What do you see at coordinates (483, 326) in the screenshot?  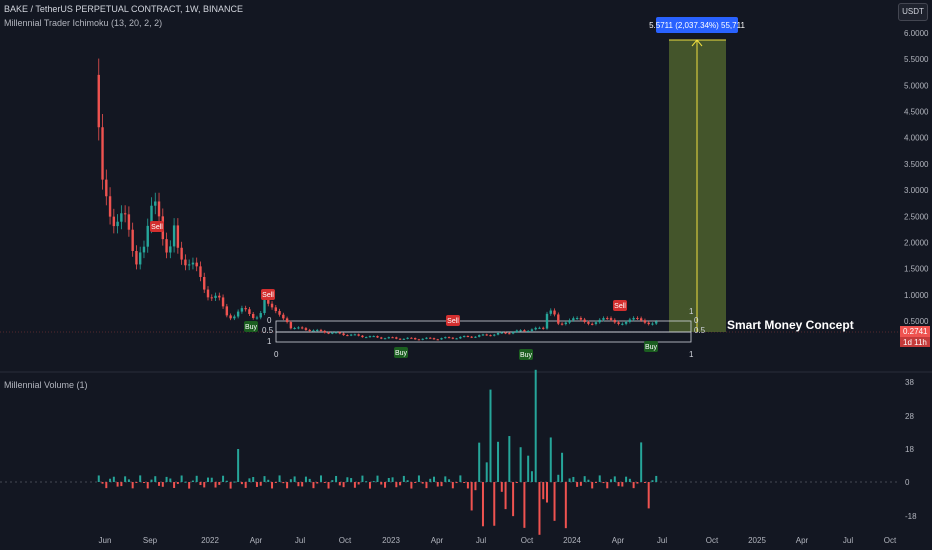 I see `smc-zone-upper` at bounding box center [483, 326].